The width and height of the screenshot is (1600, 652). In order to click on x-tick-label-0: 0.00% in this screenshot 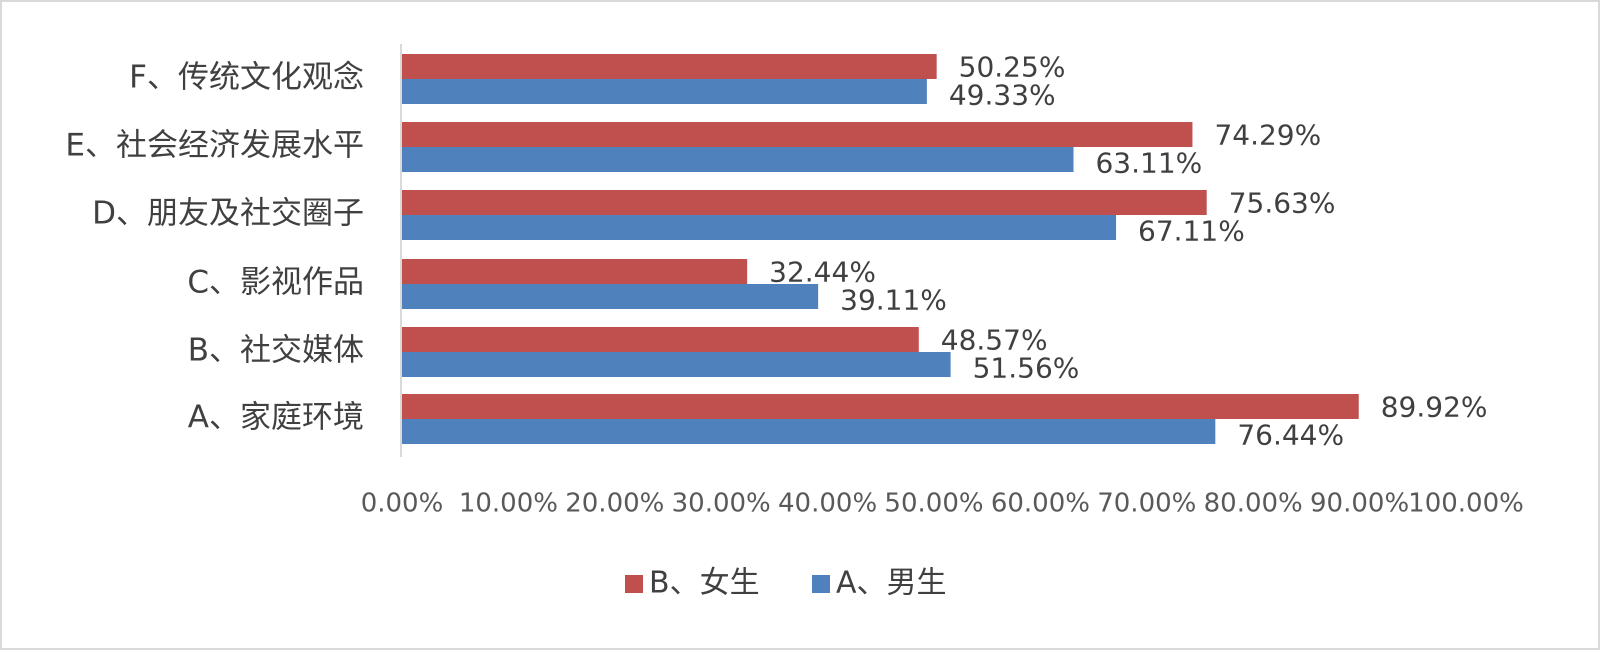, I will do `click(402, 504)`.